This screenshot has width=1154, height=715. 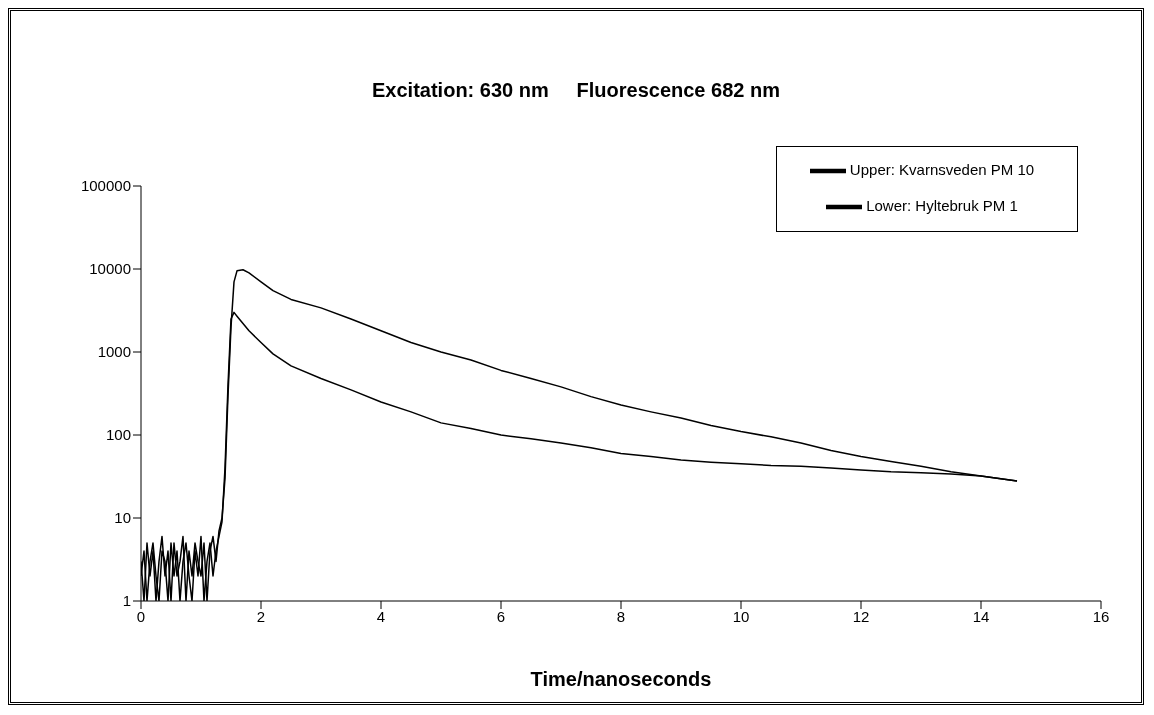 What do you see at coordinates (114, 352) in the screenshot?
I see `y-tick-label: 1000` at bounding box center [114, 352].